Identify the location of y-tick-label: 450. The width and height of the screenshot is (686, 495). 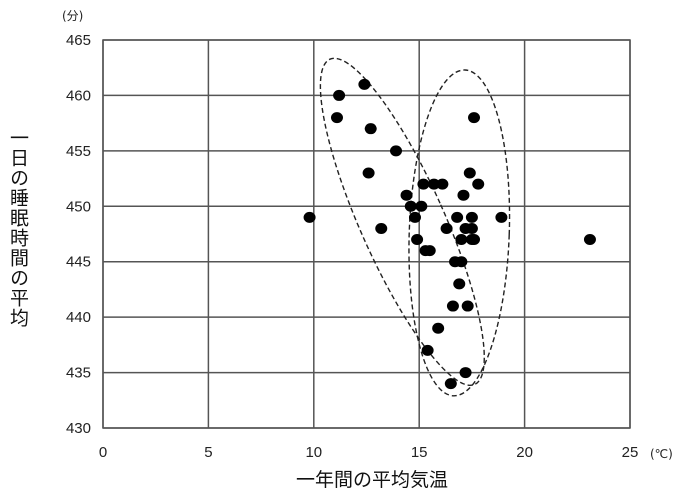
(78, 206).